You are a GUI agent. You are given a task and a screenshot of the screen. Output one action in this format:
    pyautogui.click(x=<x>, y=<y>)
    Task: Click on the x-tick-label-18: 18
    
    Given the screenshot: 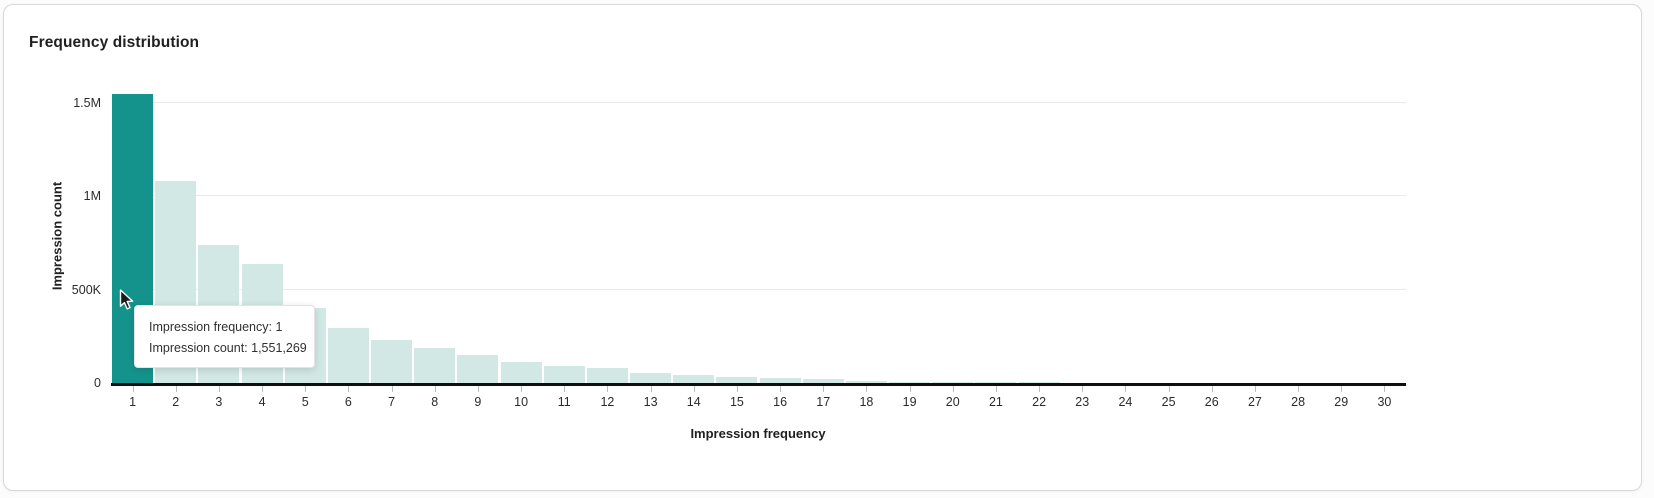 What is the action you would take?
    pyautogui.click(x=866, y=402)
    